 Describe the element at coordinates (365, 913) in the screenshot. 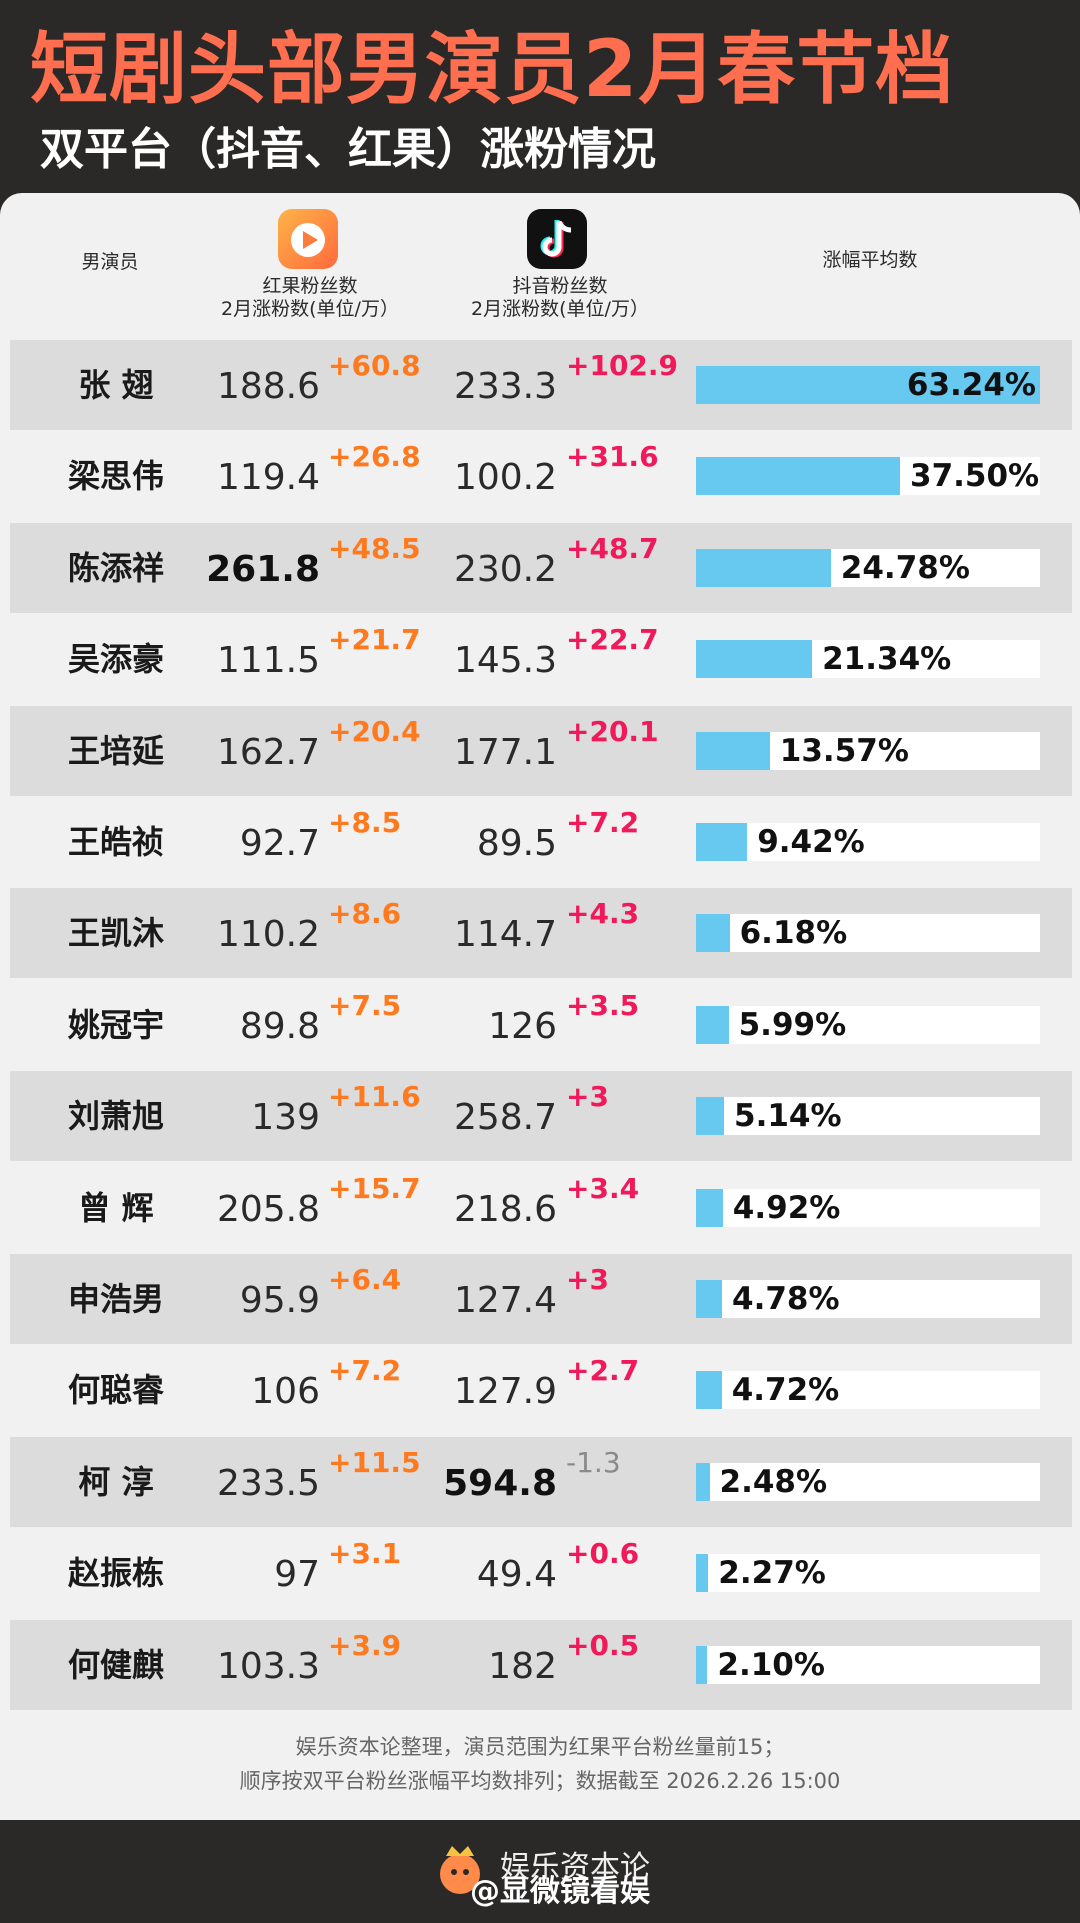

I see `hongguo-gain: +8.6` at that location.